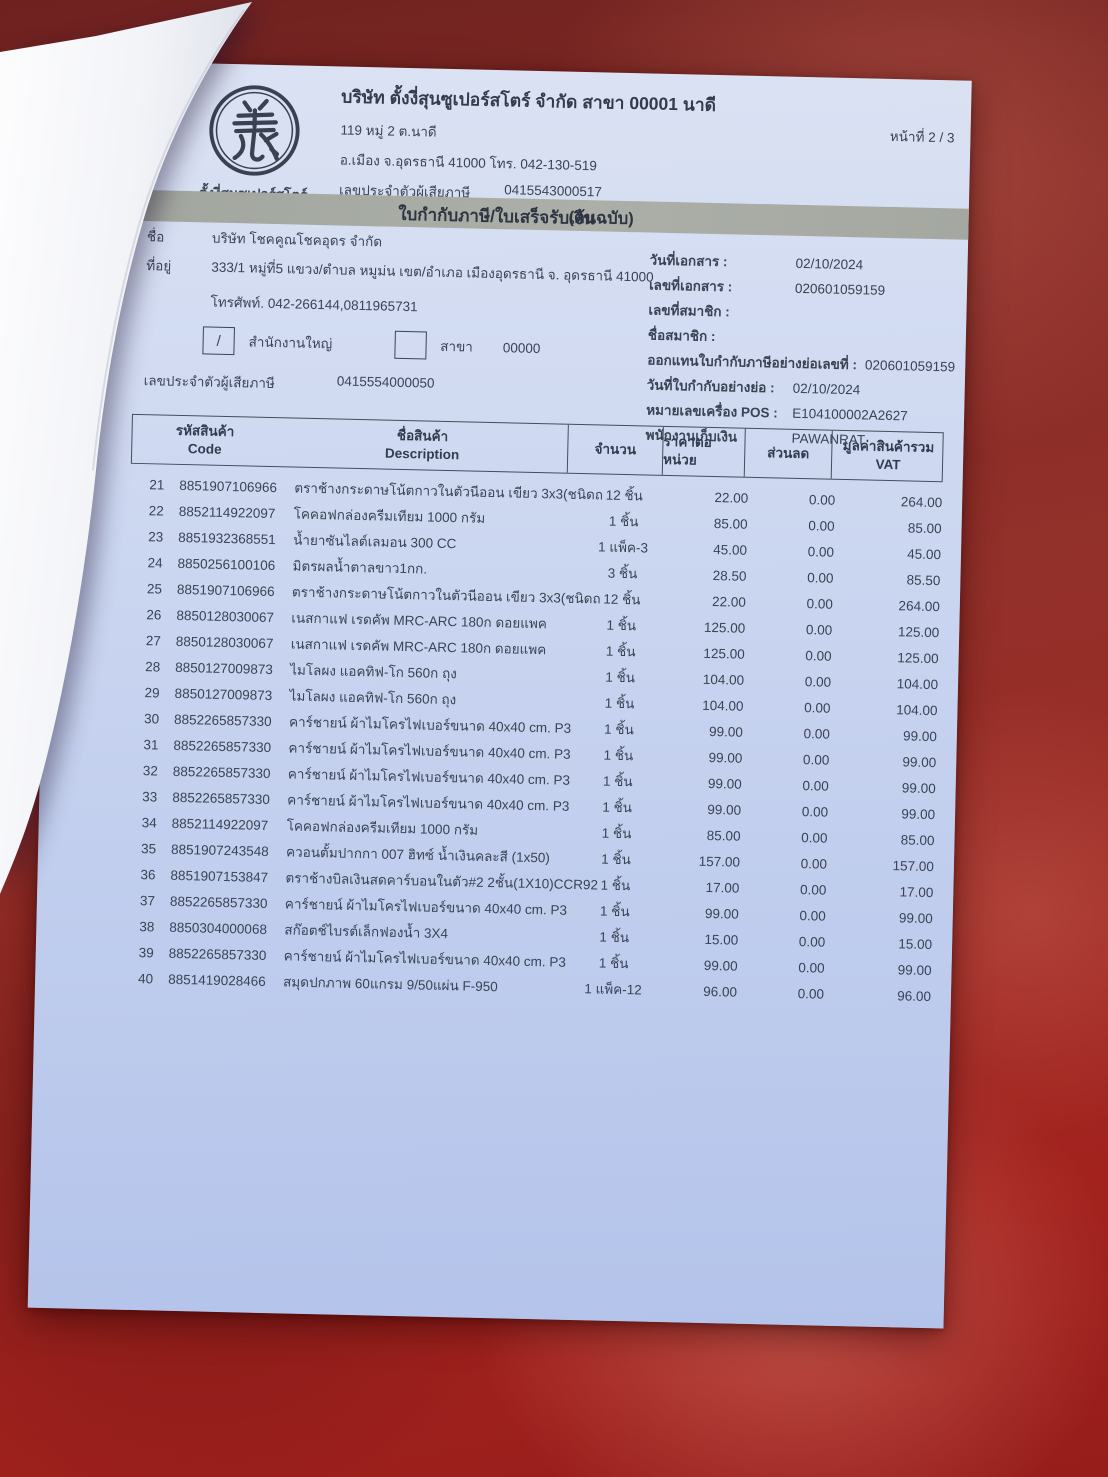 The image size is (1108, 1477). I want to click on item-total: 17.00, so click(916, 891).